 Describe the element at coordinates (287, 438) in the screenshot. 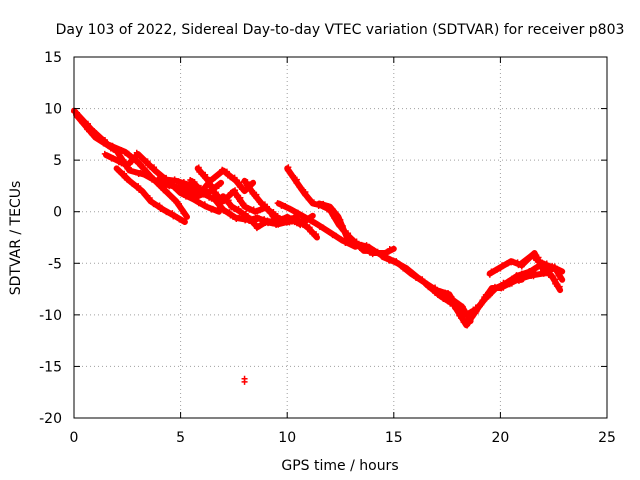

I see `x-tick-label: 10` at that location.